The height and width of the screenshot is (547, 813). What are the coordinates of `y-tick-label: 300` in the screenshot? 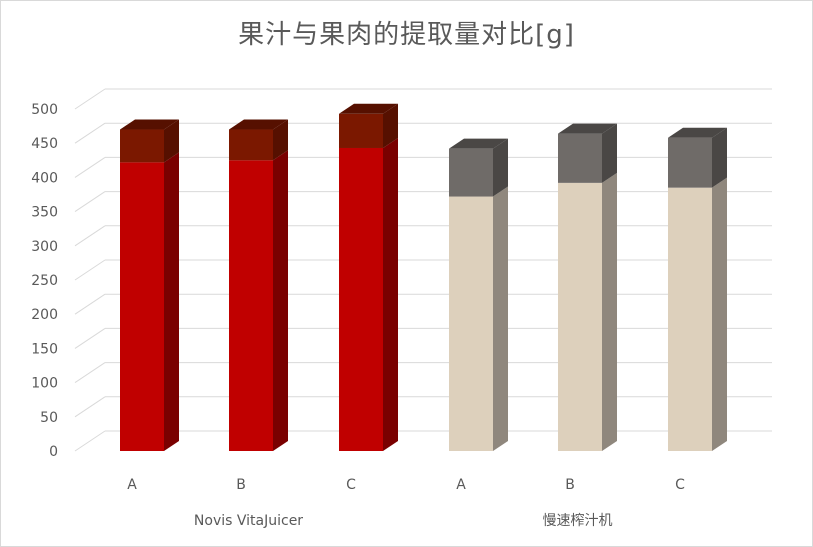 It's located at (44, 247).